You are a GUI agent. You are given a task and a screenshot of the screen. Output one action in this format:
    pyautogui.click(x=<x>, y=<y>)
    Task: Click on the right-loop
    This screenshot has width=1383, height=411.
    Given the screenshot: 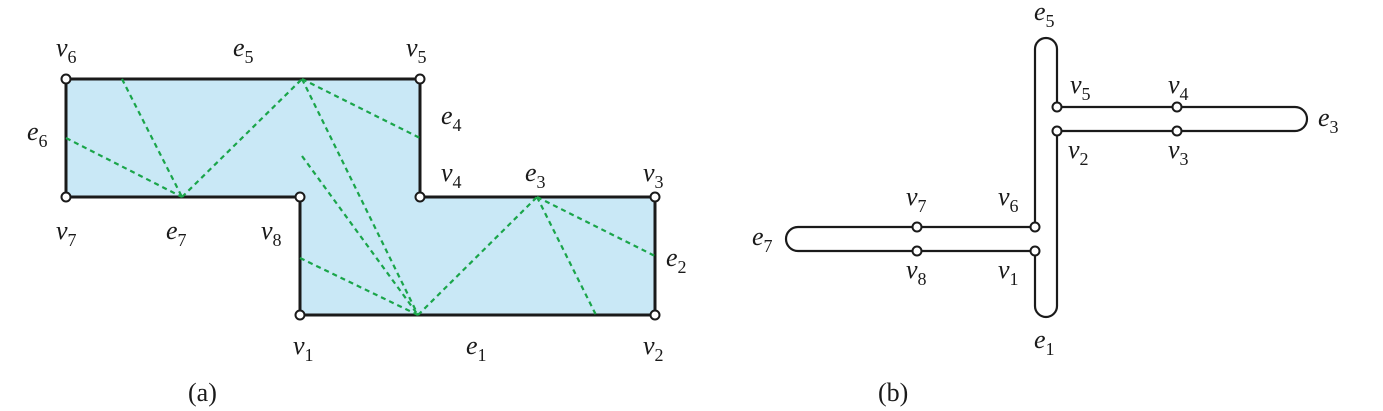 What is the action you would take?
    pyautogui.click(x=1183, y=119)
    